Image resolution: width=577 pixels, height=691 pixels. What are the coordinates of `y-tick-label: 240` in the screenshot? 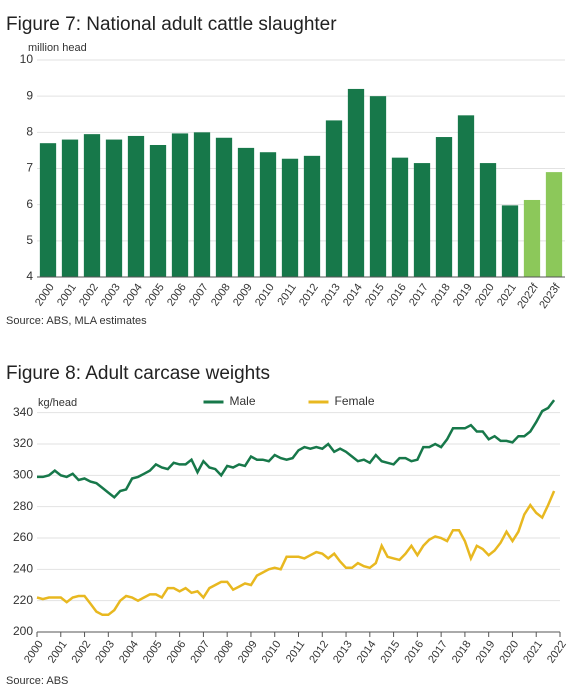 It's located at (23, 569).